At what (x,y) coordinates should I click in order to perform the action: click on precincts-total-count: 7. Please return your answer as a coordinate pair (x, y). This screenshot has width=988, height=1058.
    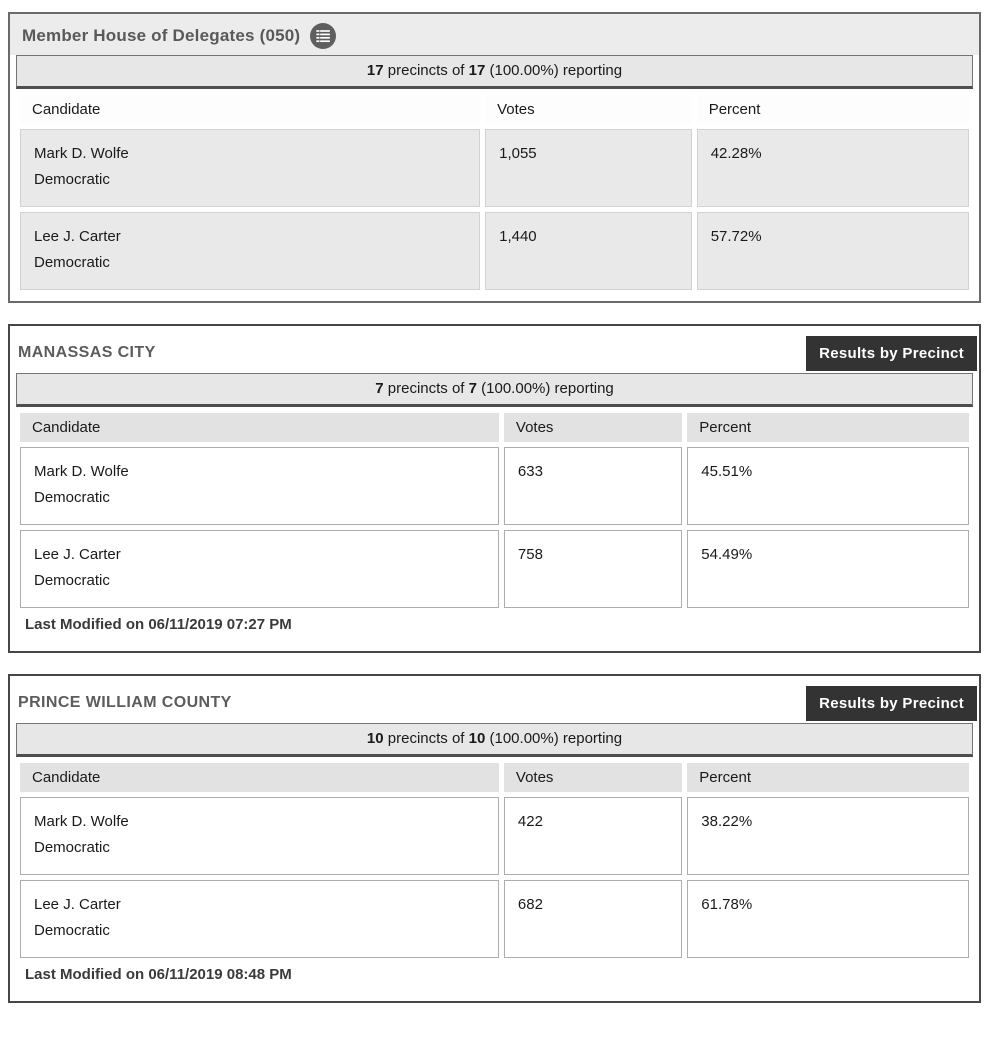
    Looking at the image, I should click on (472, 388).